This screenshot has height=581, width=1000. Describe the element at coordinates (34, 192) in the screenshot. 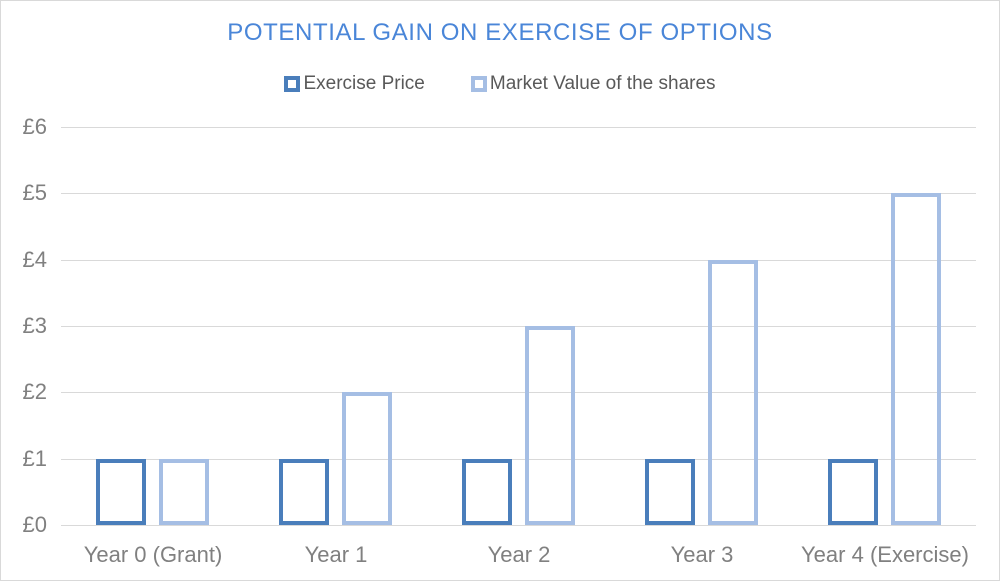

I see `y-axis-tick-label: £5` at that location.